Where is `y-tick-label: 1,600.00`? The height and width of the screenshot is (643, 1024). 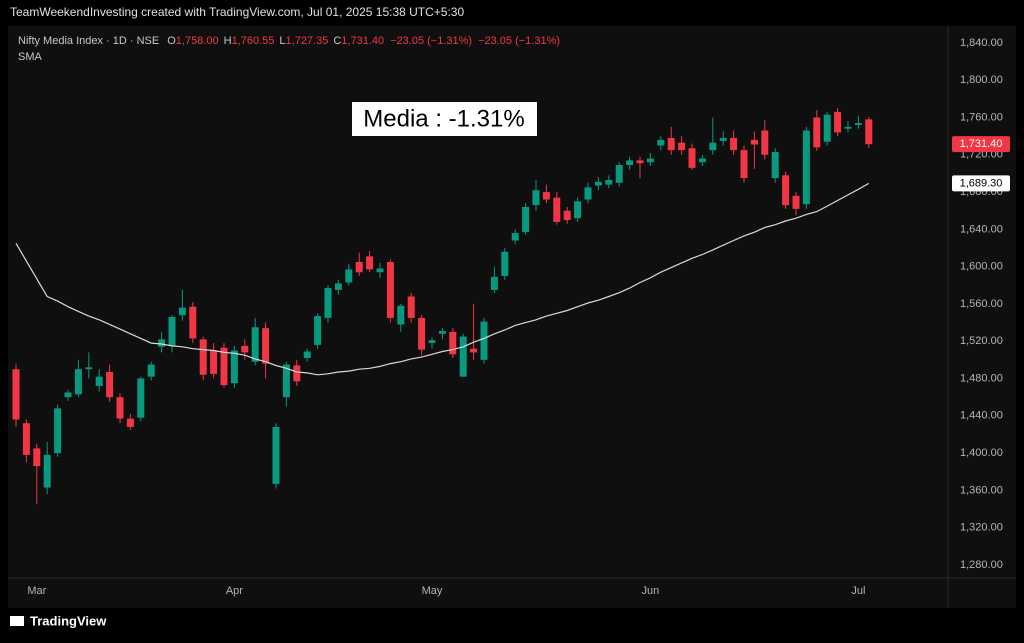
y-tick-label: 1,600.00 is located at coordinates (981, 267).